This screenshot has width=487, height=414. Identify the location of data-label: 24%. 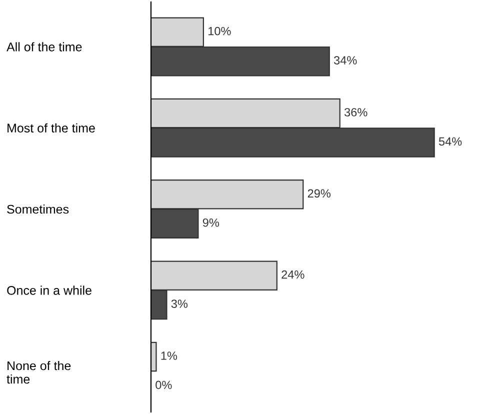
(293, 274).